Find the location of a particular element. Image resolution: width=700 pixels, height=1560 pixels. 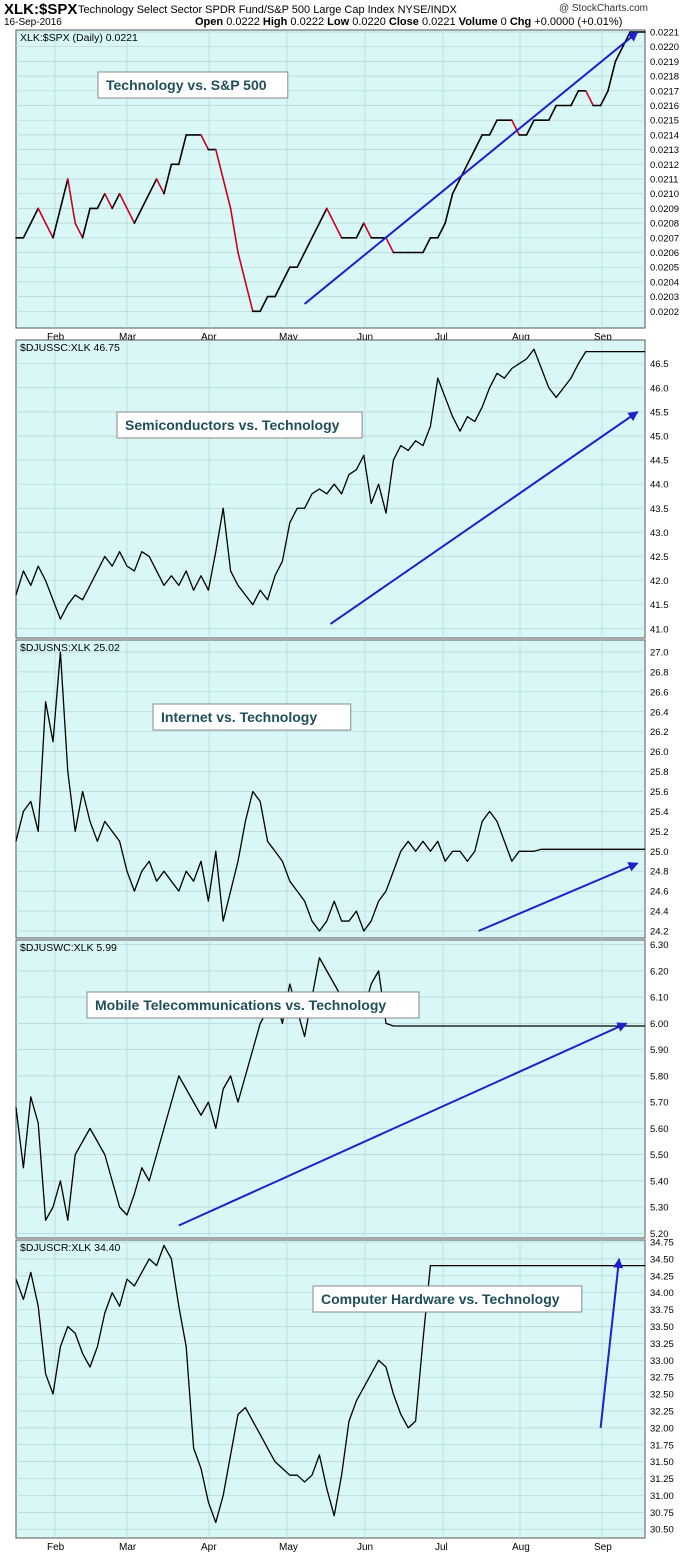

y-tick-label: 27.0 is located at coordinates (659, 652).